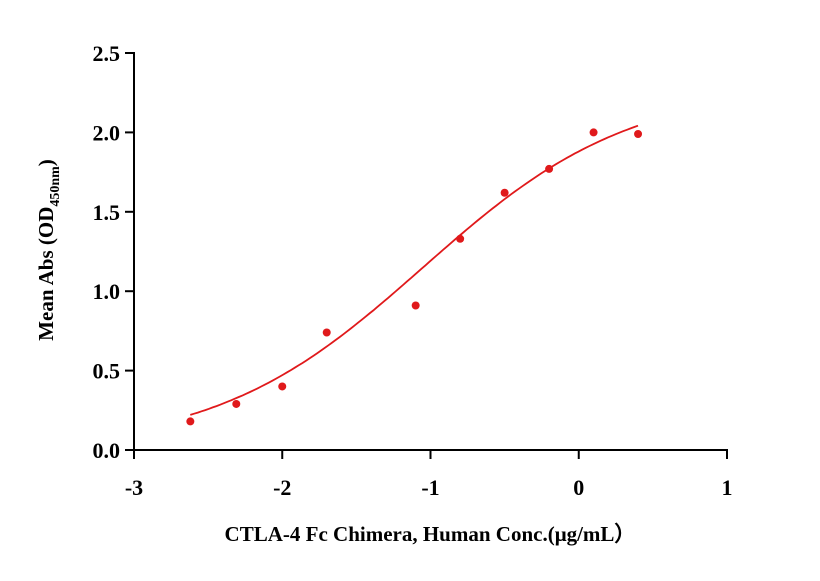 The height and width of the screenshot is (581, 820). What do you see at coordinates (134, 487) in the screenshot?
I see `x-tick-label: -3` at bounding box center [134, 487].